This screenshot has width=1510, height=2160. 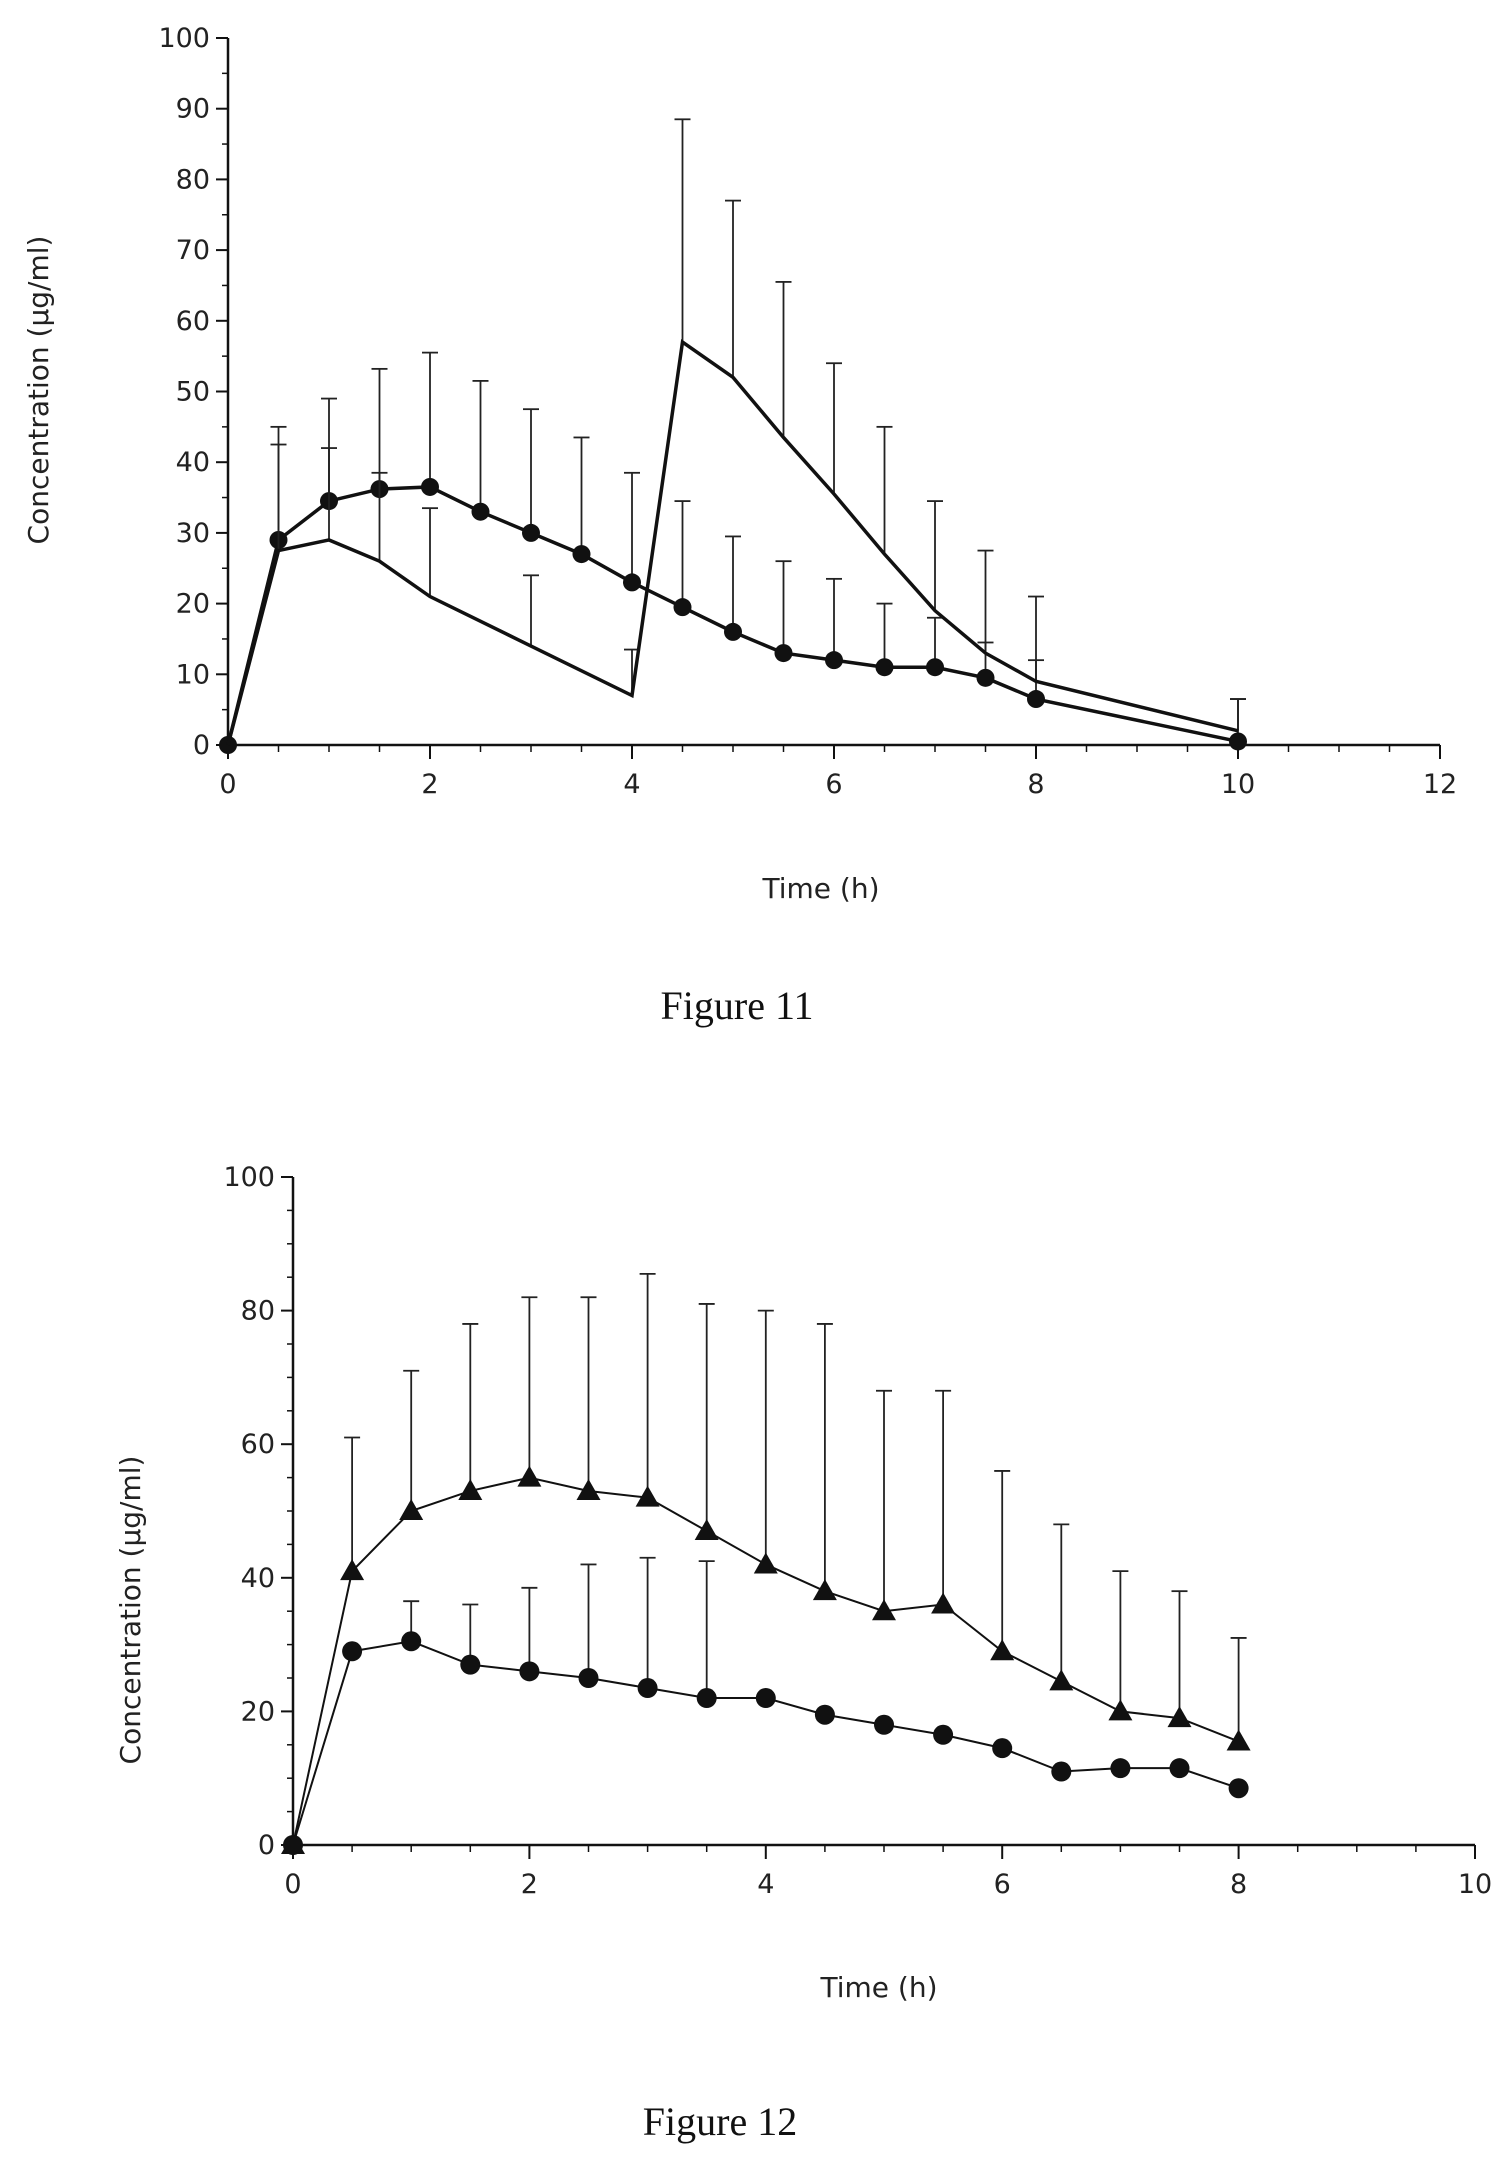 I want to click on y-tick-label: 10, so click(x=193, y=674).